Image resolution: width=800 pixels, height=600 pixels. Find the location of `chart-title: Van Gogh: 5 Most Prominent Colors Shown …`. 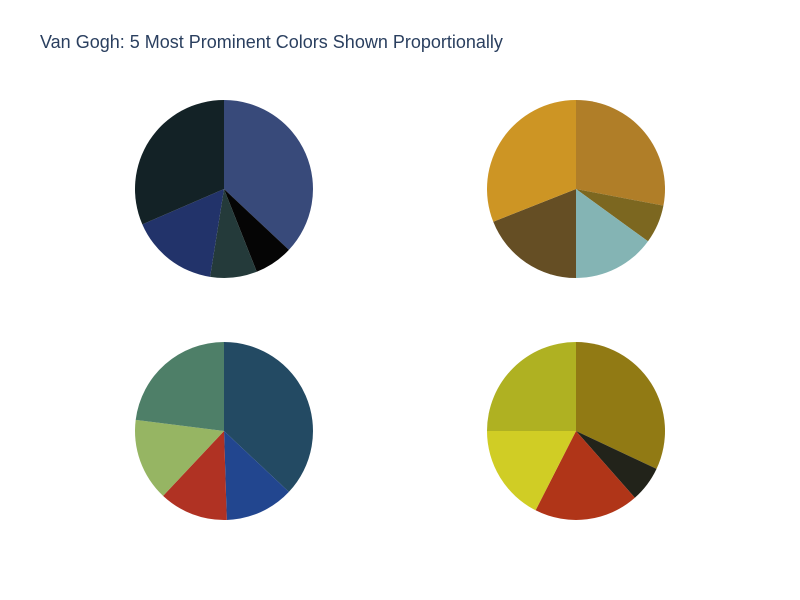

chart-title: Van Gogh: 5 Most Prominent Colors Shown … is located at coordinates (271, 42).